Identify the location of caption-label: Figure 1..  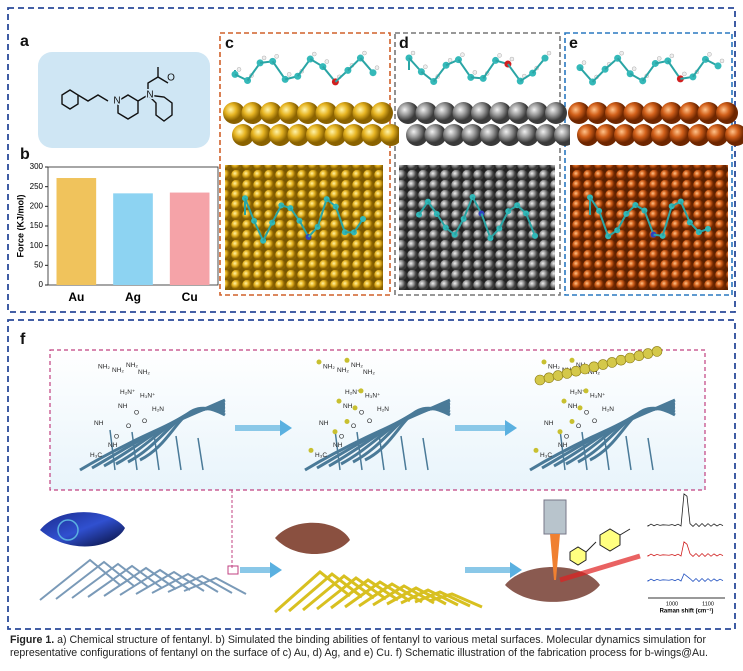
(32, 640).